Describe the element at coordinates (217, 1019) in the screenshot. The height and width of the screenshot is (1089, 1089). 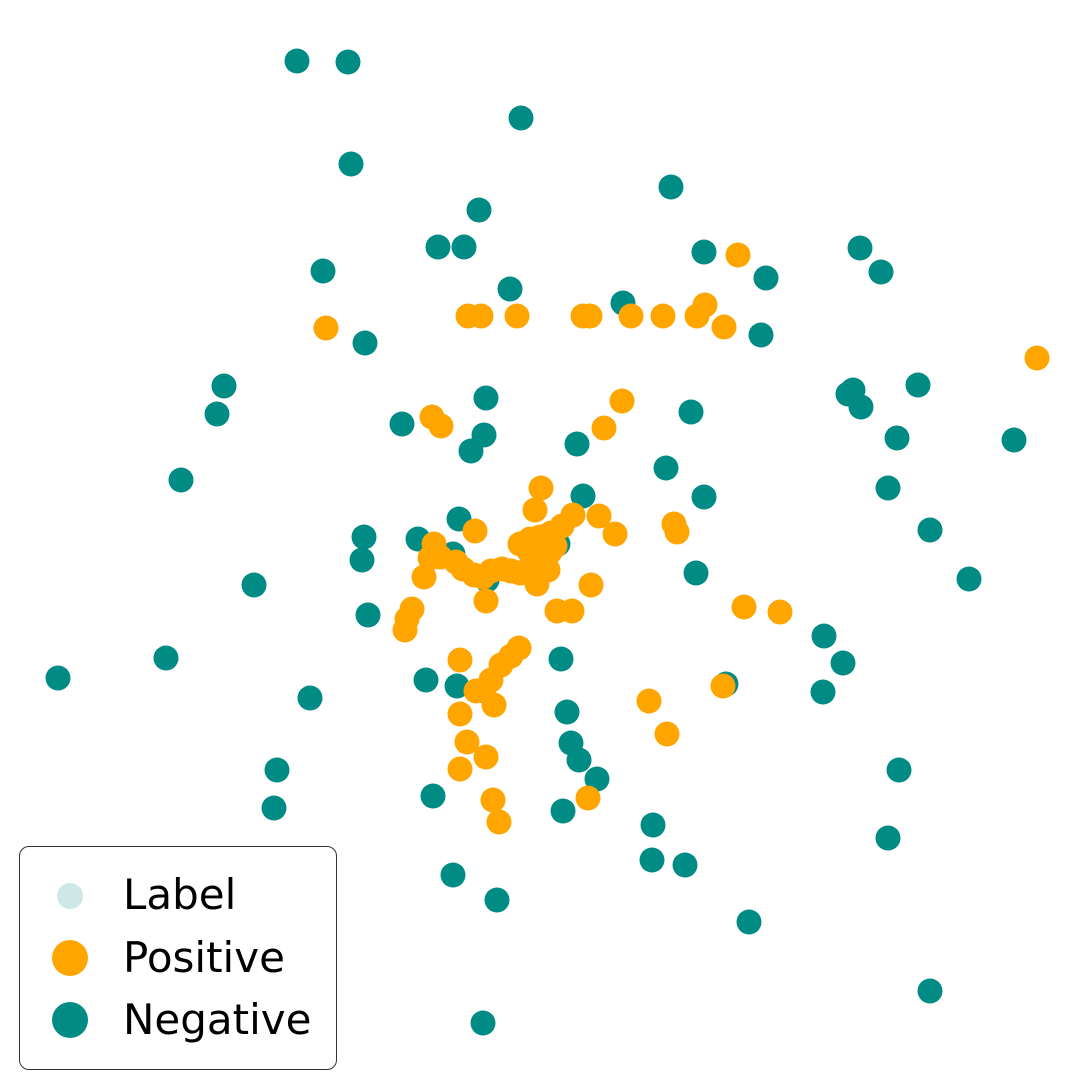
I see `legend-negative-label: Negative` at that location.